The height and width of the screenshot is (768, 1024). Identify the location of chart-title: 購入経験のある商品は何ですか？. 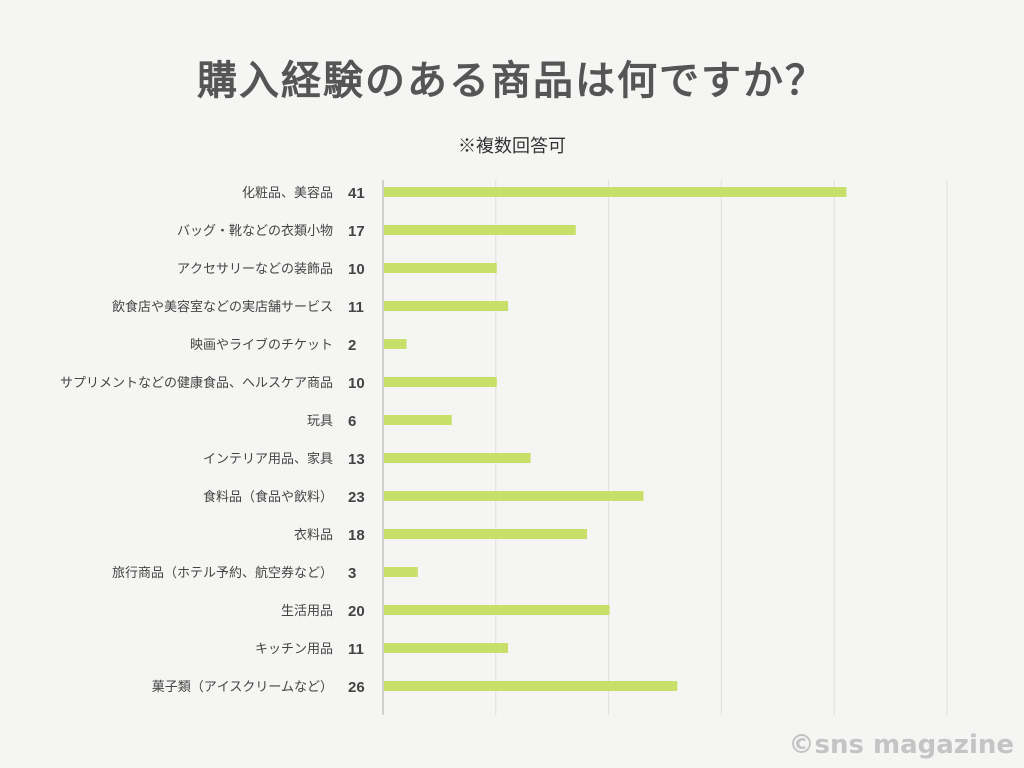
(512, 81).